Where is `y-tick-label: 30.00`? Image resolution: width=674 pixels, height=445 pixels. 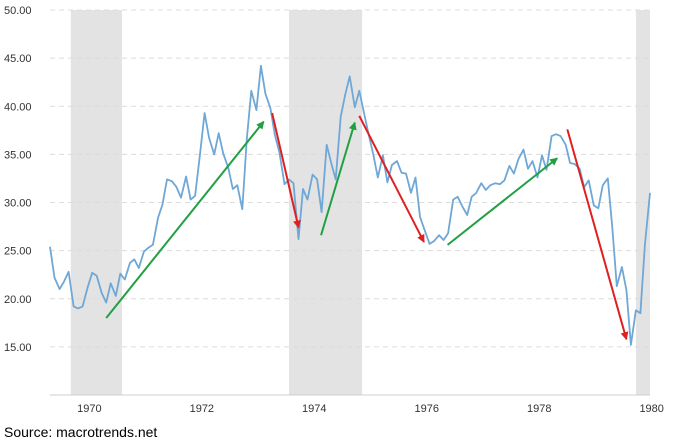 y-tick-label: 30.00 is located at coordinates (18, 204).